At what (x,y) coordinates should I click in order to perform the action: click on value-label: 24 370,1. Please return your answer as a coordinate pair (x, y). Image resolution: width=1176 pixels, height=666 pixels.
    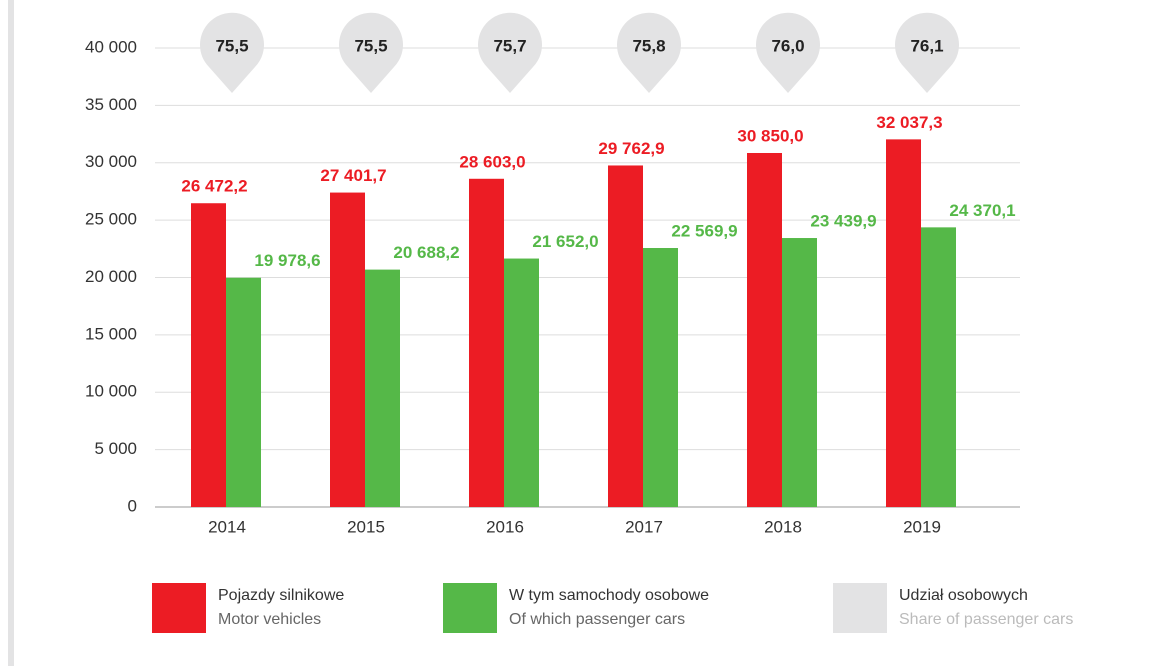
    Looking at the image, I should click on (982, 210).